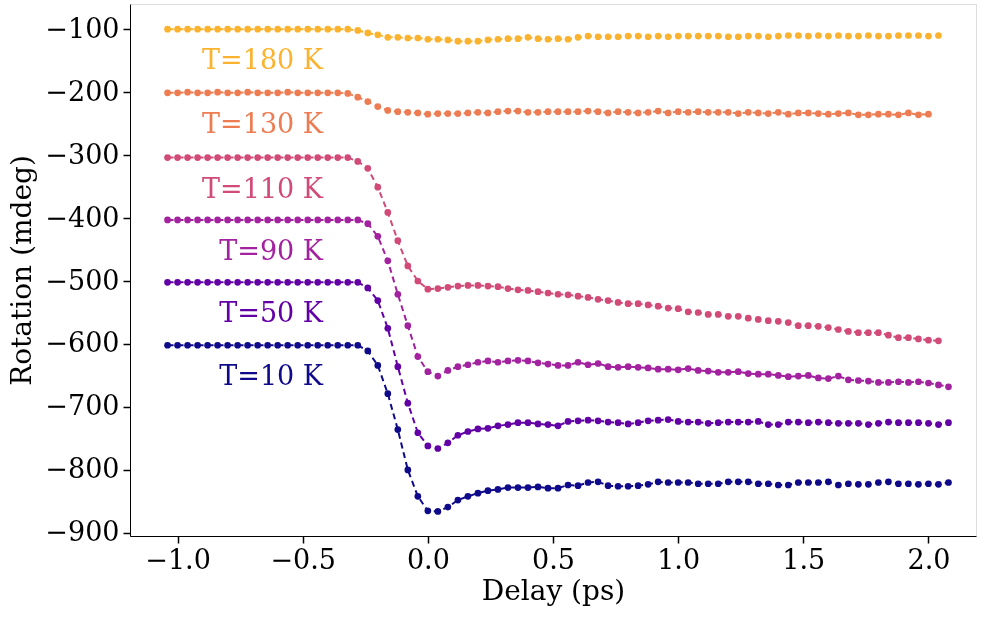  What do you see at coordinates (82, 343) in the screenshot?
I see `y-tick-label: −600` at bounding box center [82, 343].